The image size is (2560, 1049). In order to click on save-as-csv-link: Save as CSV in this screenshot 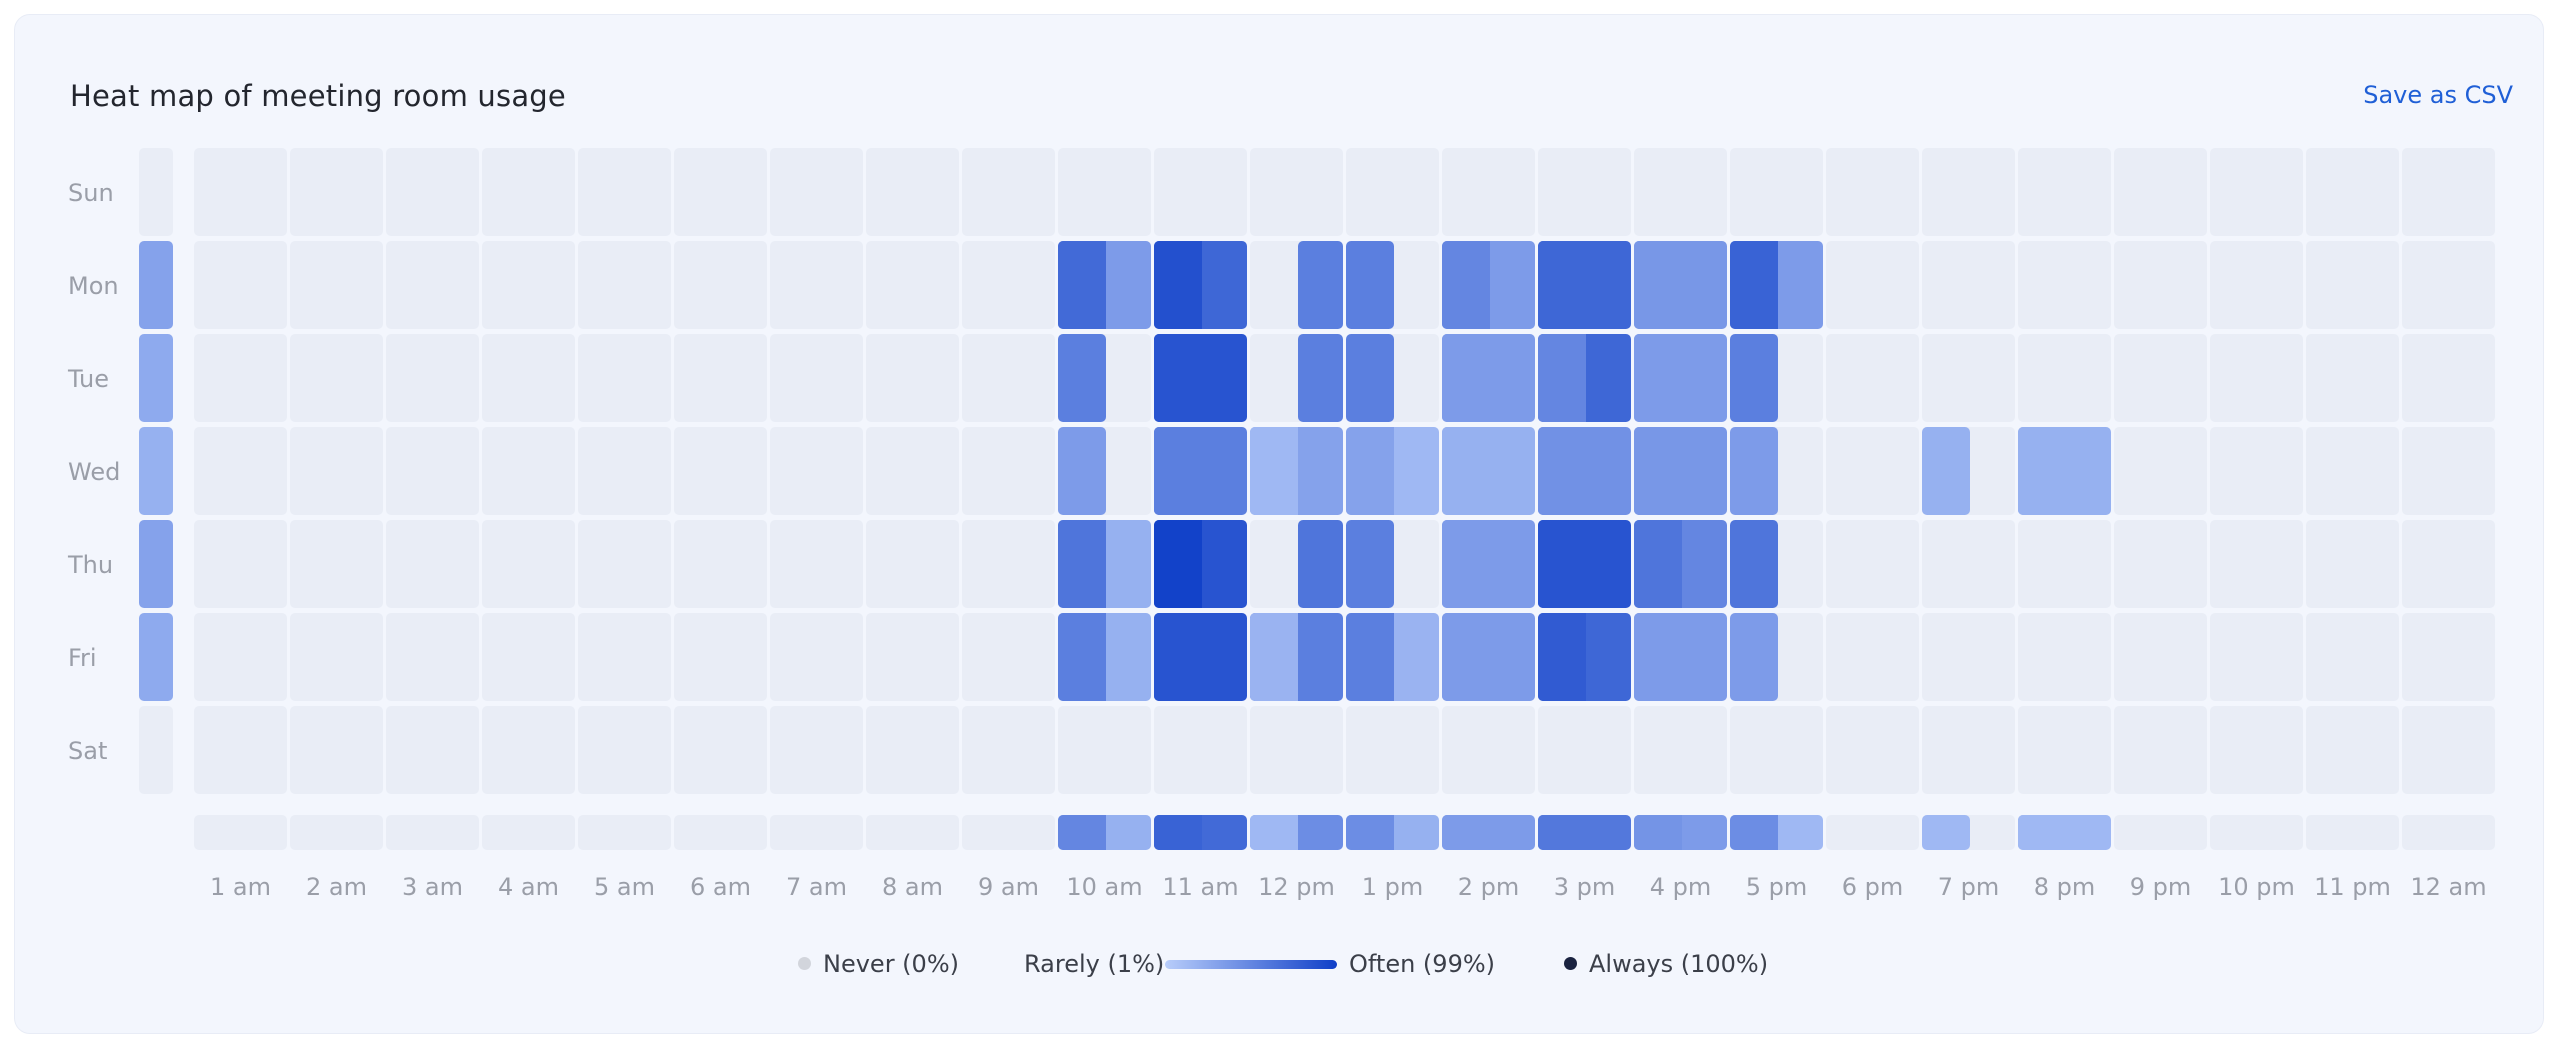, I will do `click(2438, 95)`.